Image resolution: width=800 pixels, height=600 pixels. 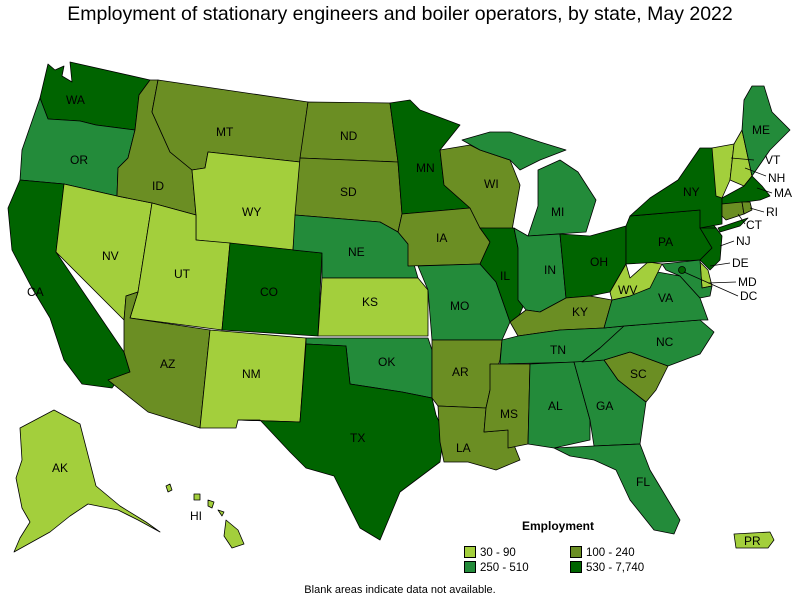 I want to click on state-label-CO: CO, so click(x=269, y=292).